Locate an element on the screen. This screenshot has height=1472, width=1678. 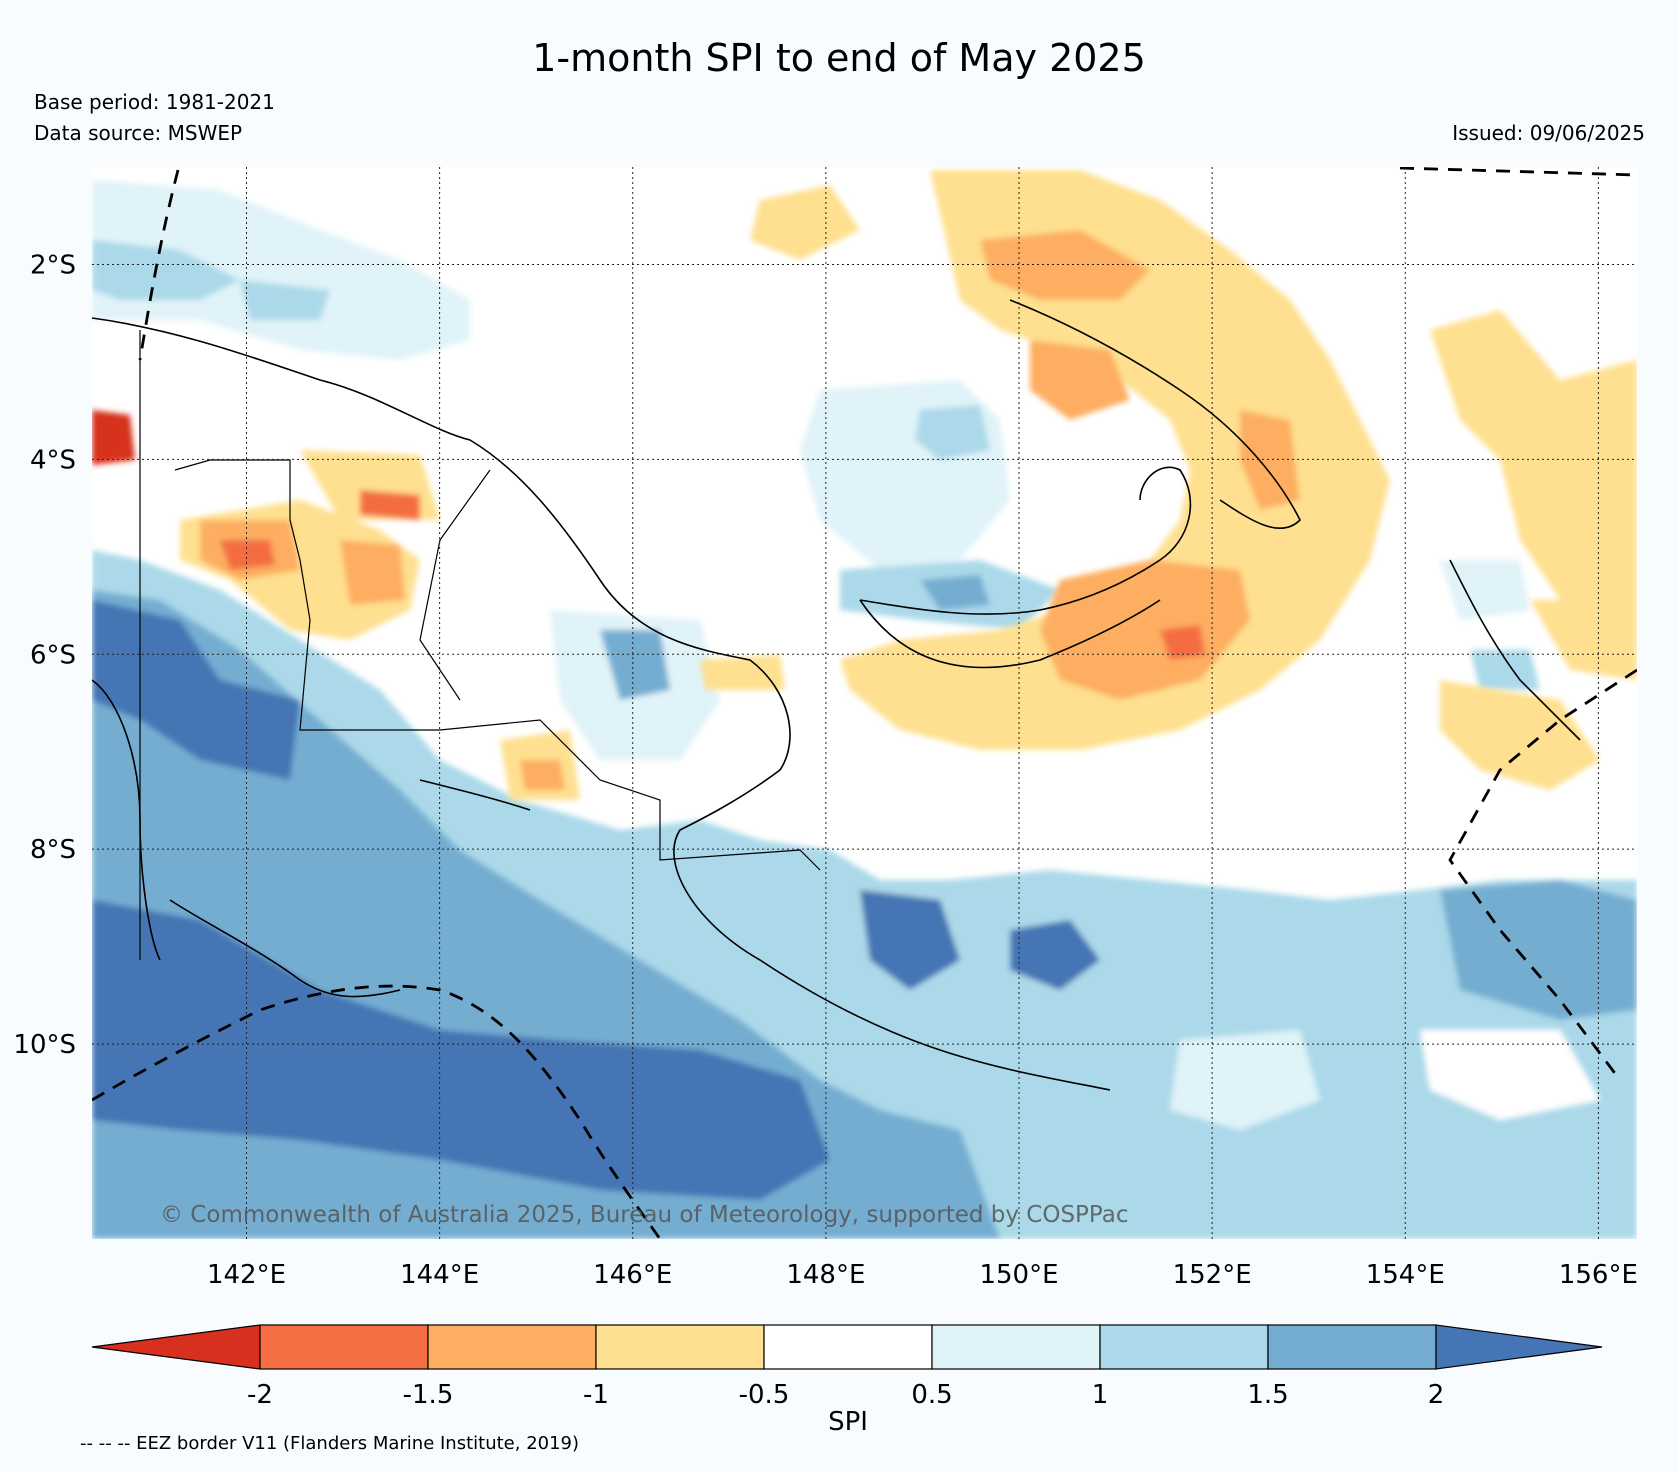
lat-tick-label: 4°S is located at coordinates (53, 460).